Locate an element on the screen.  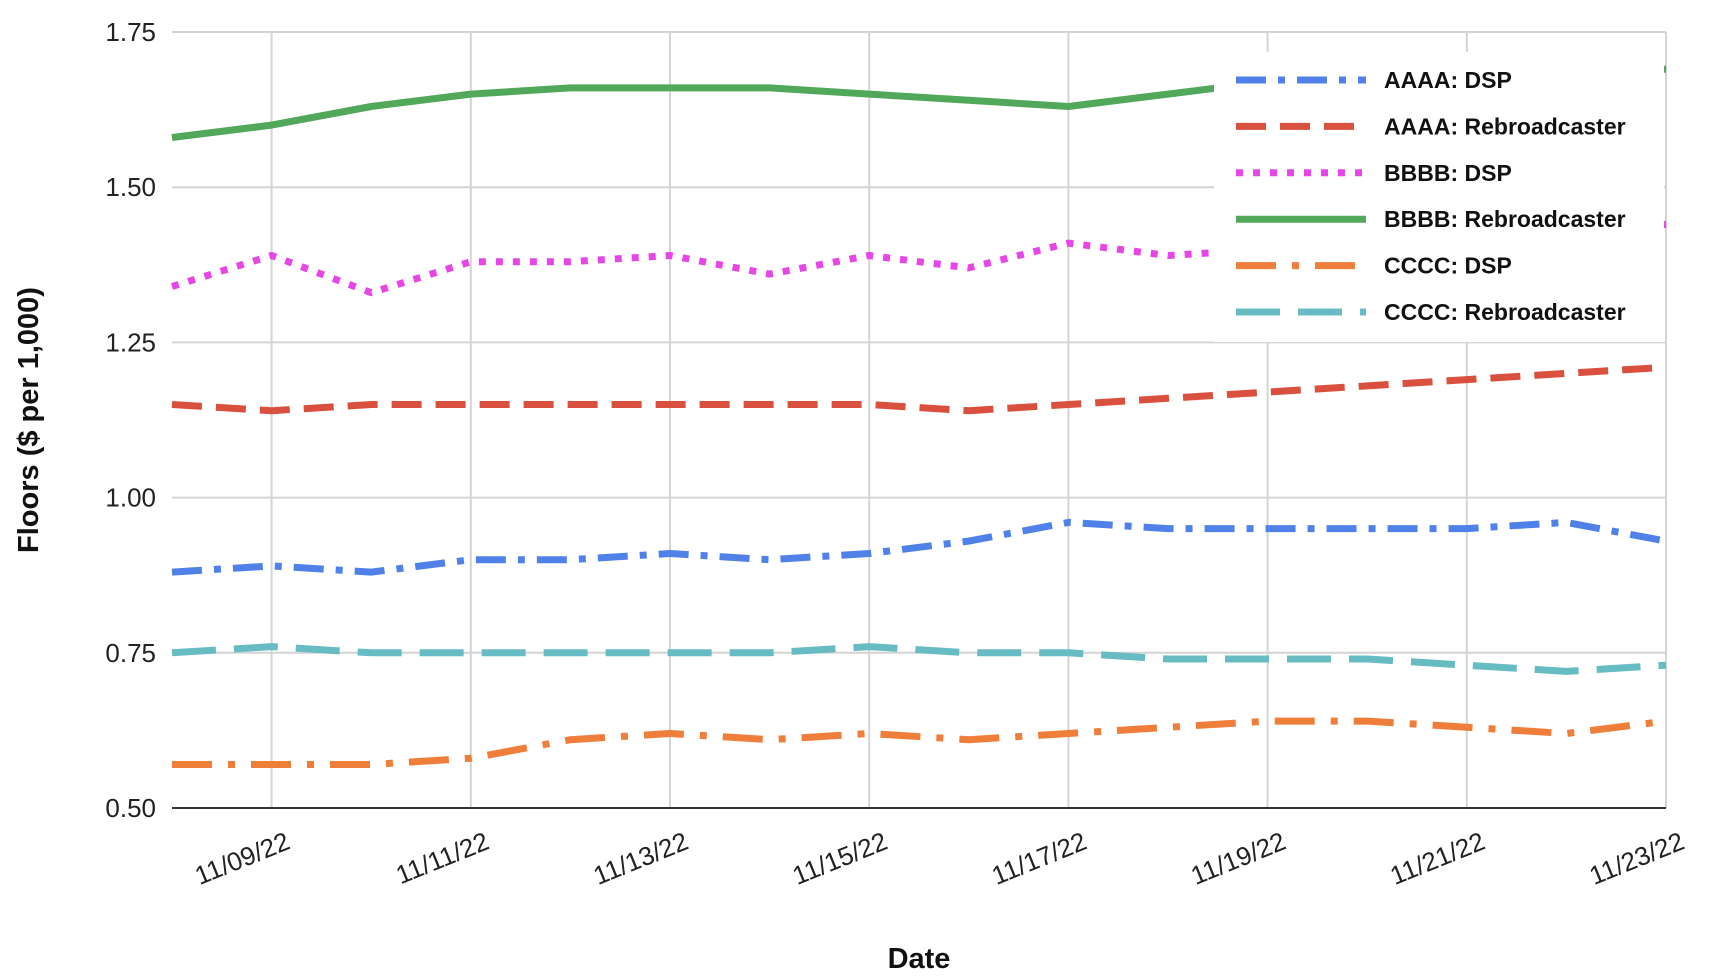
x-tick-label: 11/17/22 is located at coordinates (1038, 858).